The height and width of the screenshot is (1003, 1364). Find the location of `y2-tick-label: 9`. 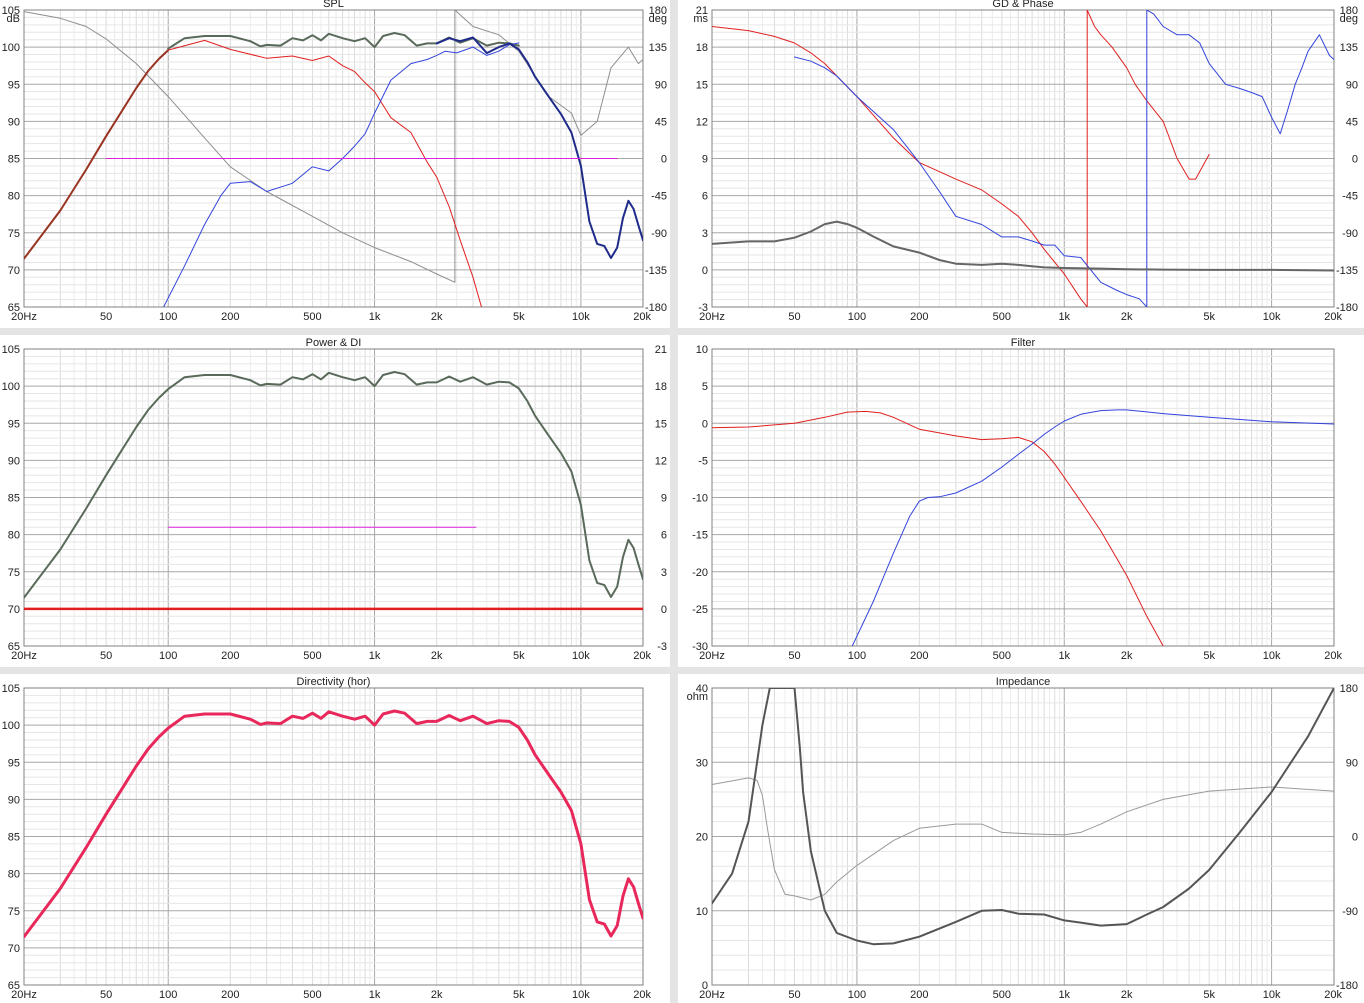

y2-tick-label: 9 is located at coordinates (664, 499).